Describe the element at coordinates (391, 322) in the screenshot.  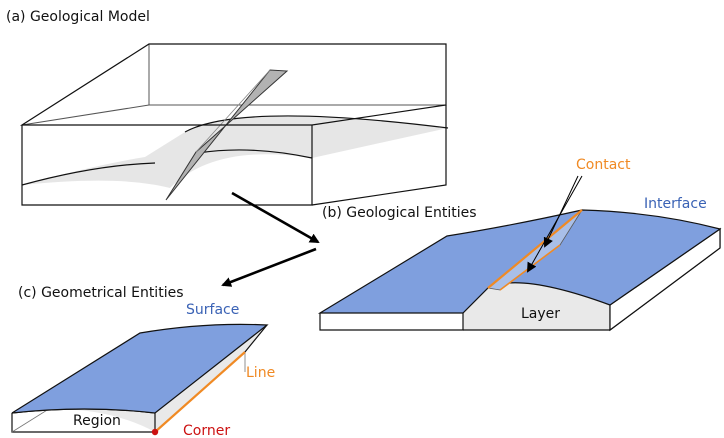
I see `layer-b-front-face-left` at that location.